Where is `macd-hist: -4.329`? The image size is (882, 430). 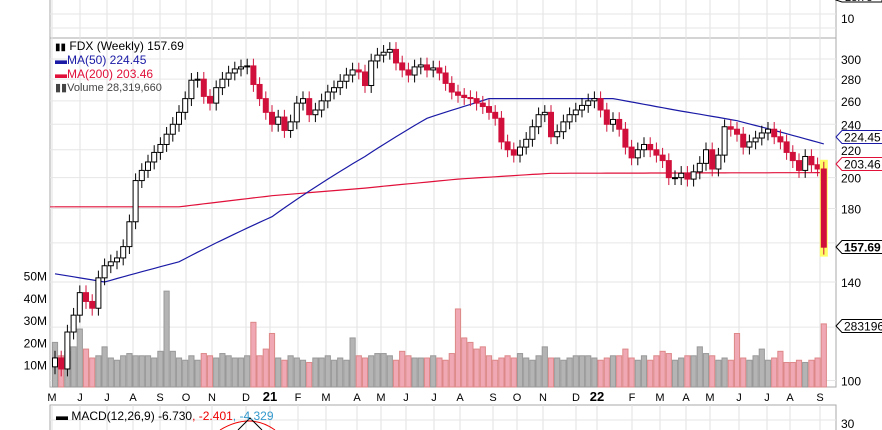 macd-hist: -4.329 is located at coordinates (256, 416).